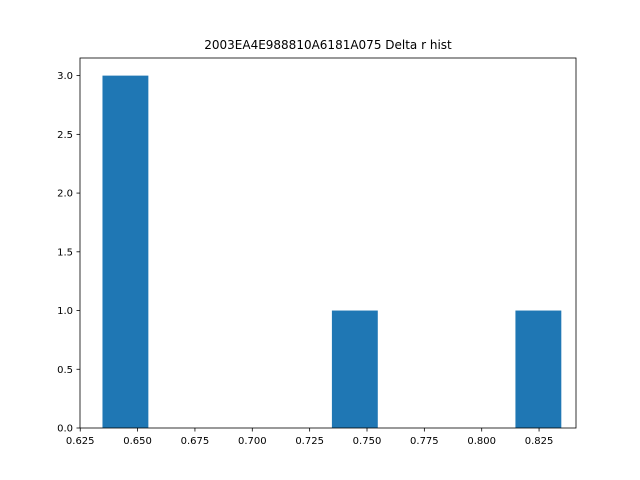 This screenshot has width=640, height=480. What do you see at coordinates (80, 441) in the screenshot?
I see `x-tick-label-0: 0.625` at bounding box center [80, 441].